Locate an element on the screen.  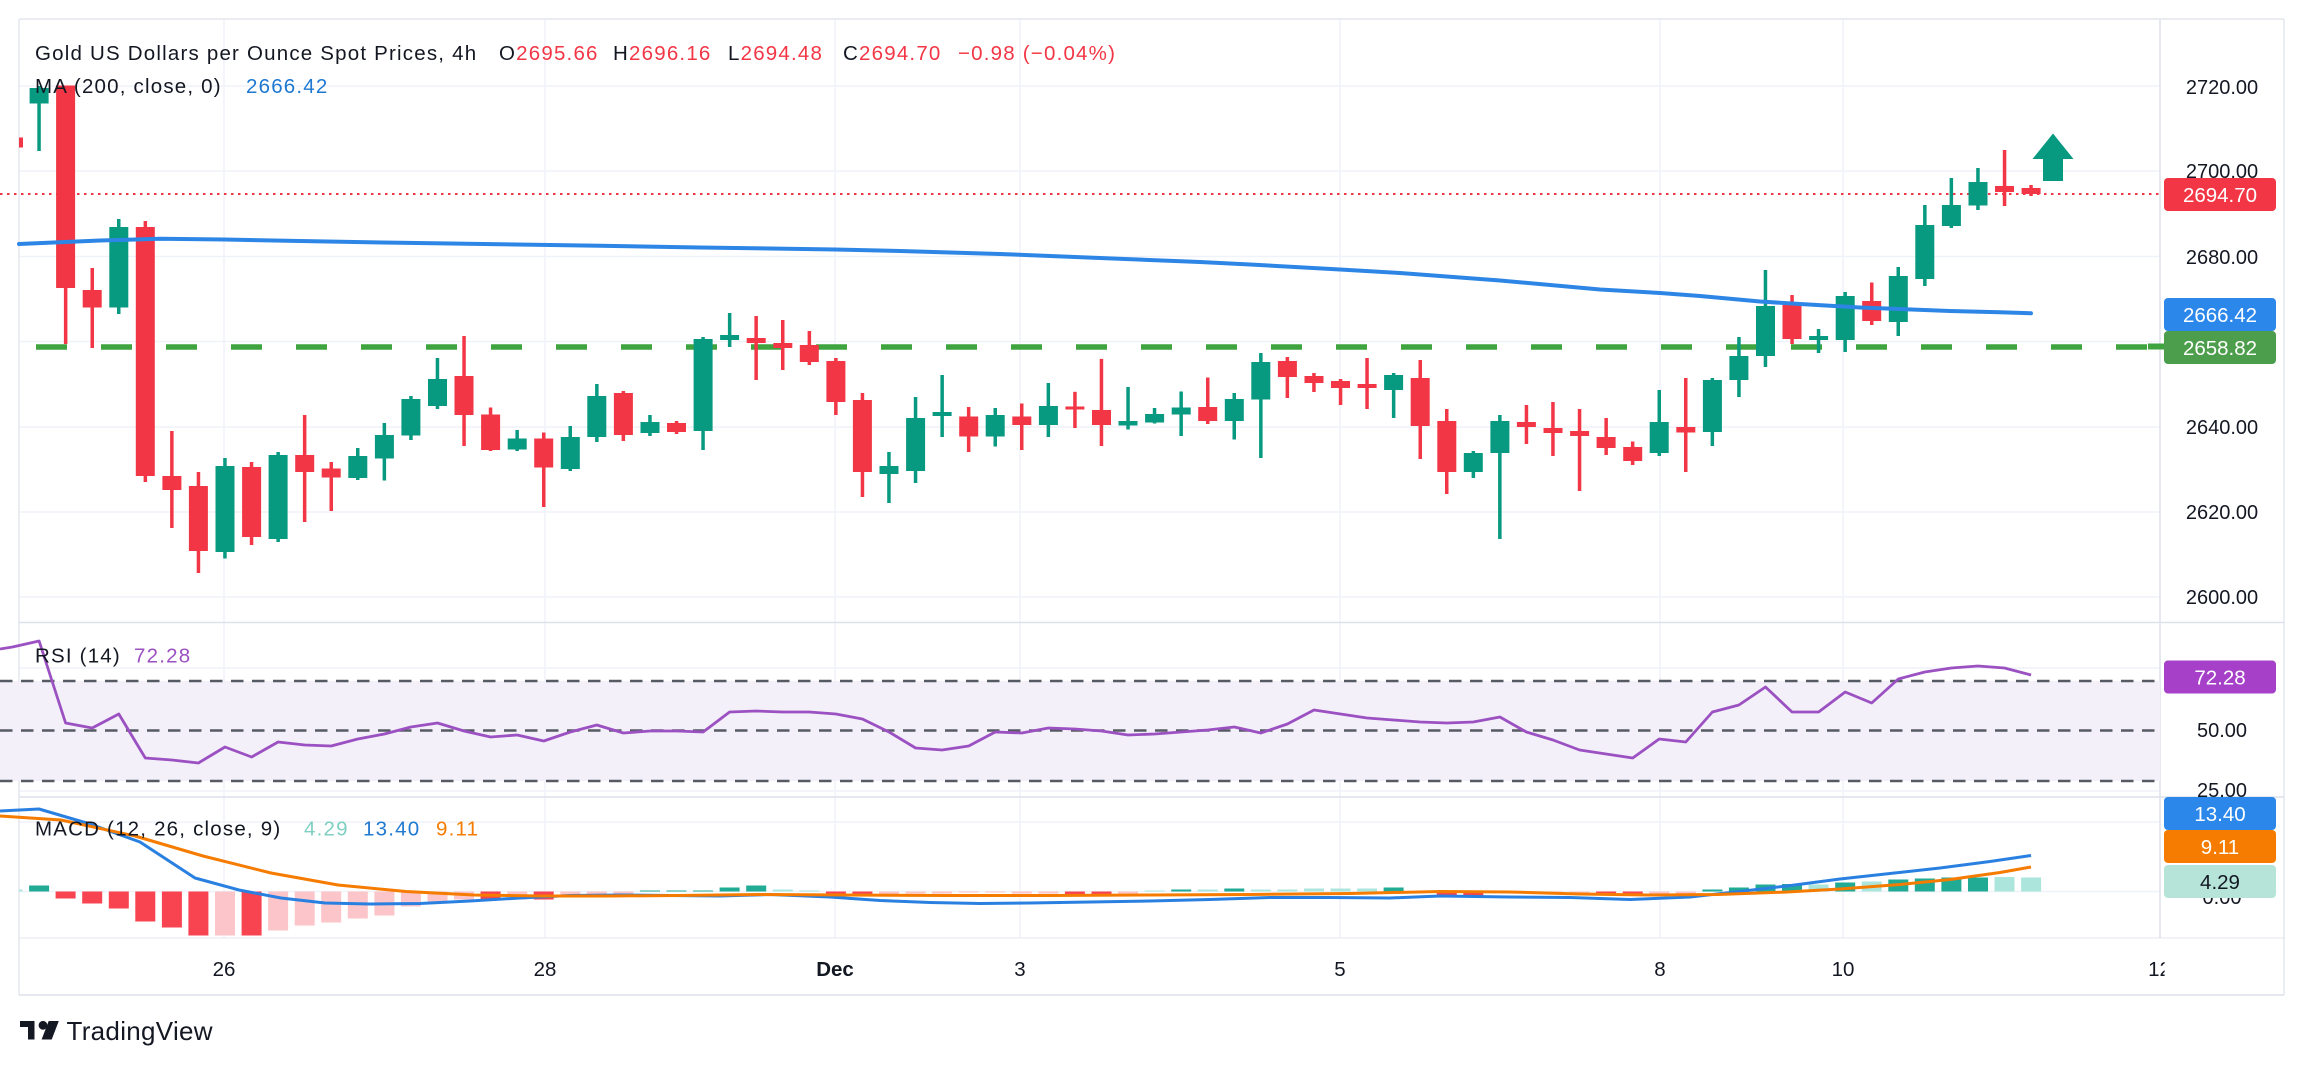
svg-text: 2694.70 is located at coordinates (2220, 195).